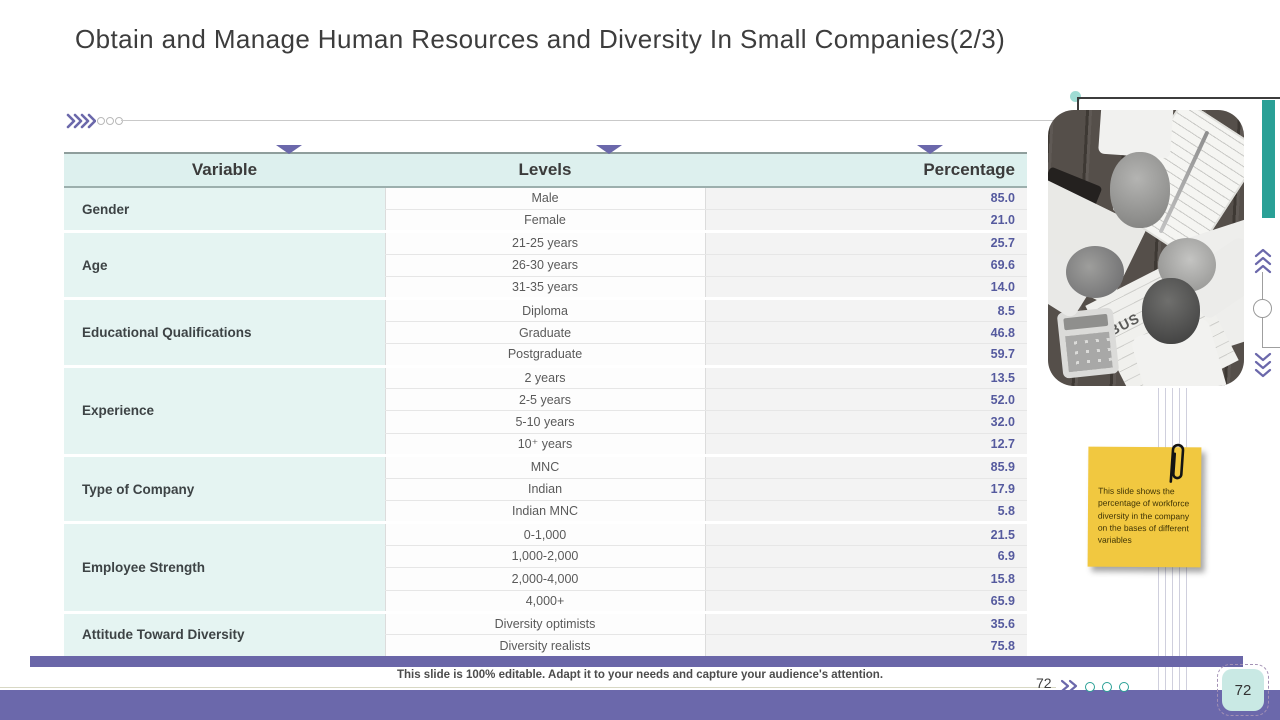  Describe the element at coordinates (866, 243) in the screenshot. I see `percentage-cell: 25.7` at that location.